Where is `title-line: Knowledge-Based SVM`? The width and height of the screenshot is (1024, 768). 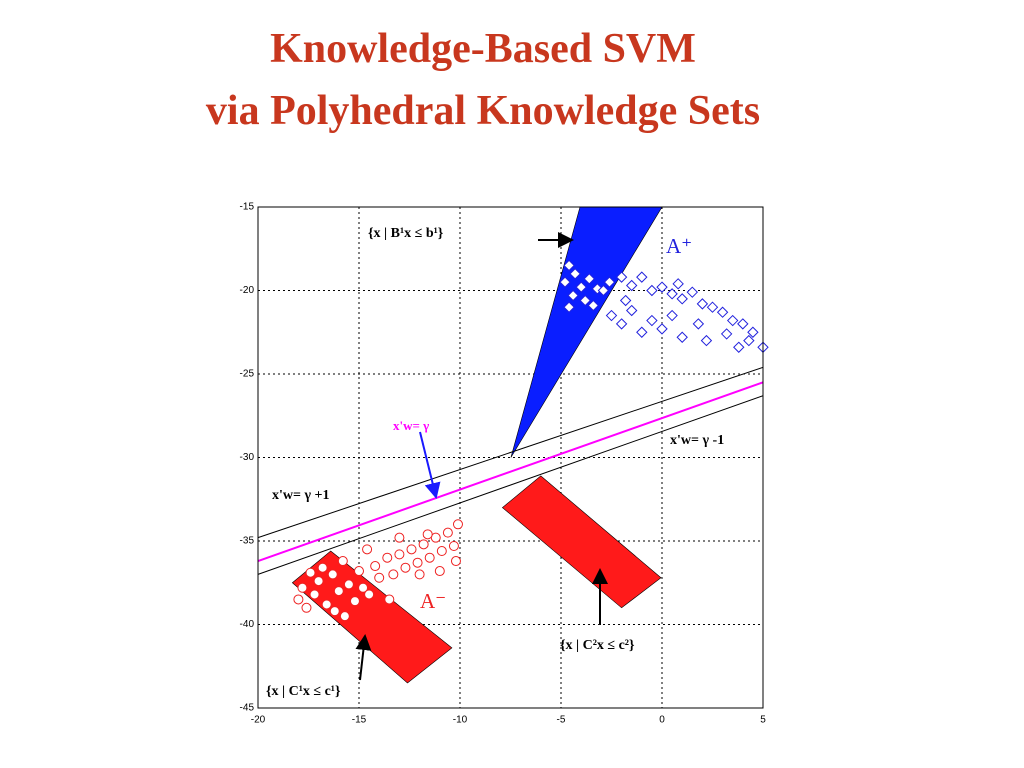 title-line: Knowledge-Based SVM is located at coordinates (483, 49).